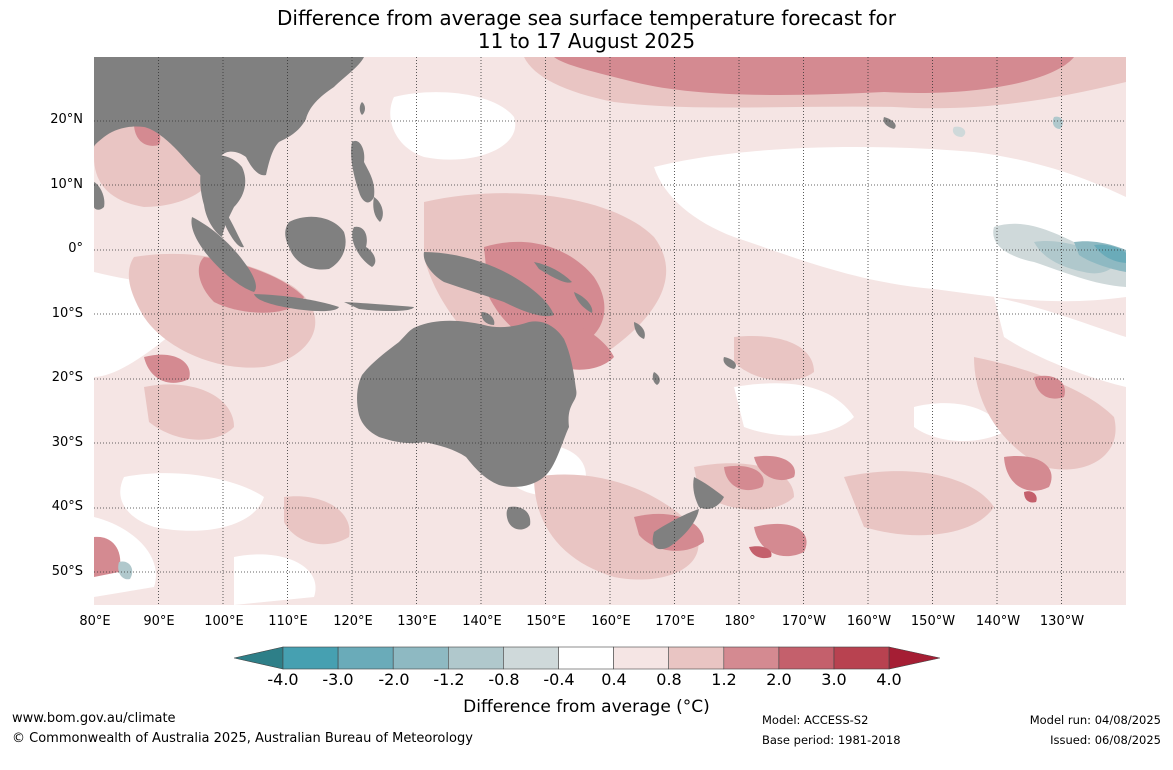 Image resolution: width=1173 pixels, height=770 pixels. Describe the element at coordinates (394, 679) in the screenshot. I see `colorbar-label: -2.0` at that location.